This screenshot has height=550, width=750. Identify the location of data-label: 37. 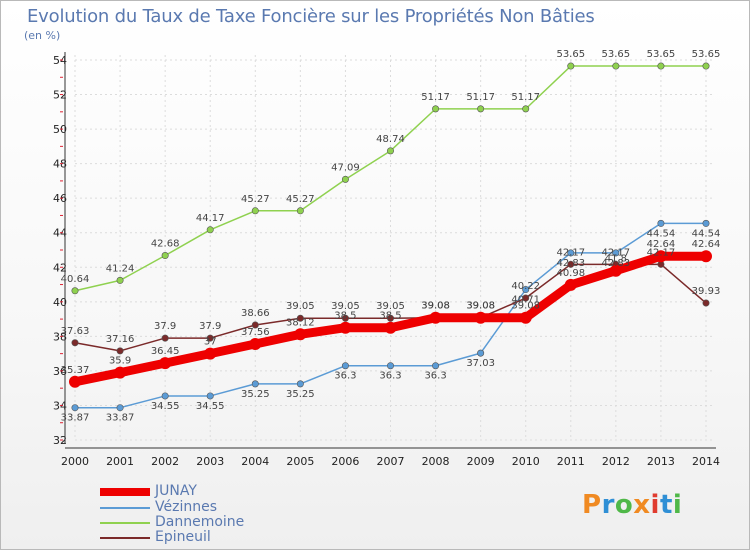
(210, 342).